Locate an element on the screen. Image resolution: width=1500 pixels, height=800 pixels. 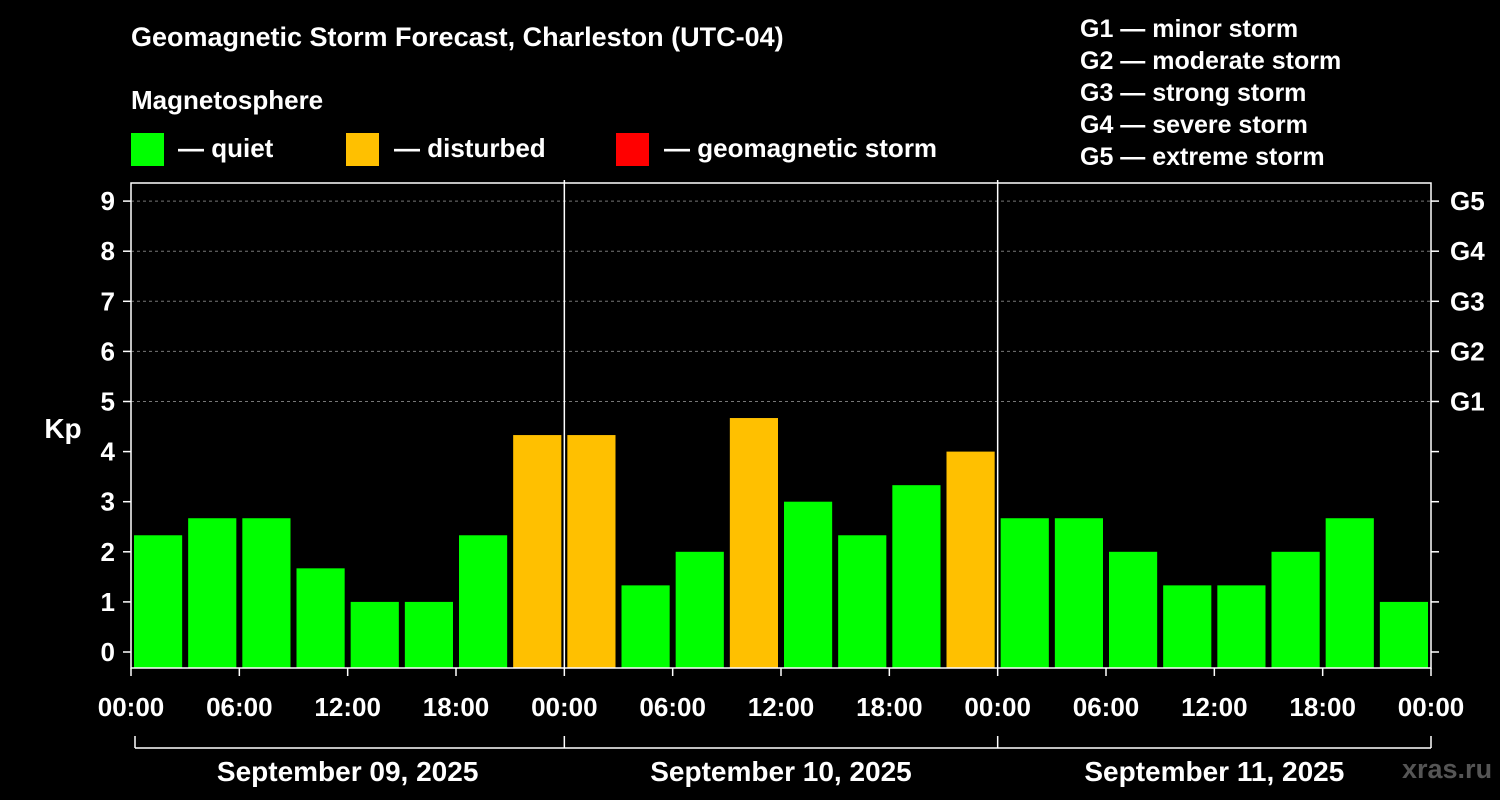
legend-label-quiet: — quiet is located at coordinates (226, 148).